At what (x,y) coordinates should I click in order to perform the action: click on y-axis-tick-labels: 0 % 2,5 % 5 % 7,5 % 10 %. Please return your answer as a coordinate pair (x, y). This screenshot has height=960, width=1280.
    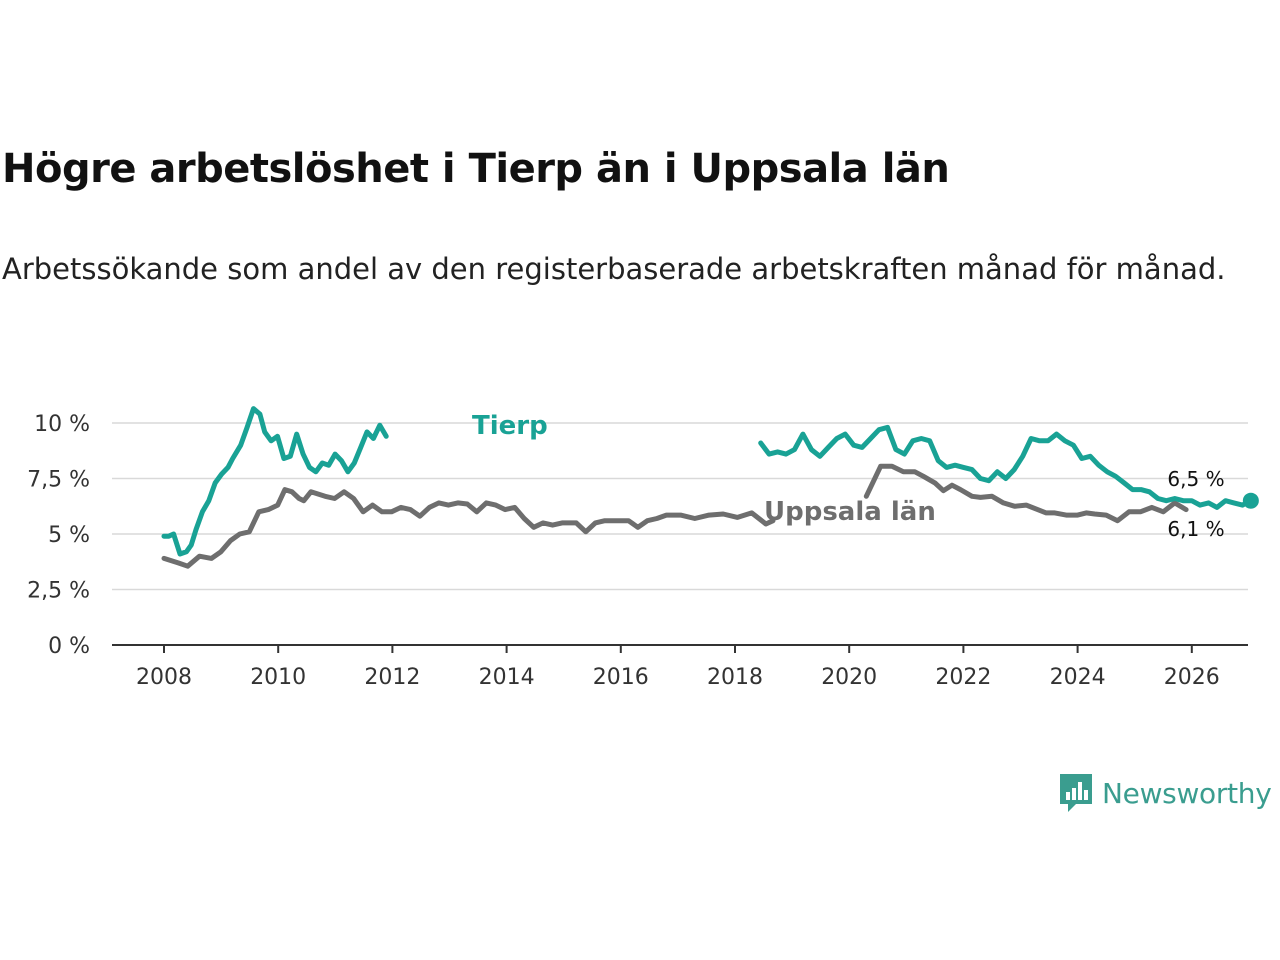
    Looking at the image, I should click on (58, 535).